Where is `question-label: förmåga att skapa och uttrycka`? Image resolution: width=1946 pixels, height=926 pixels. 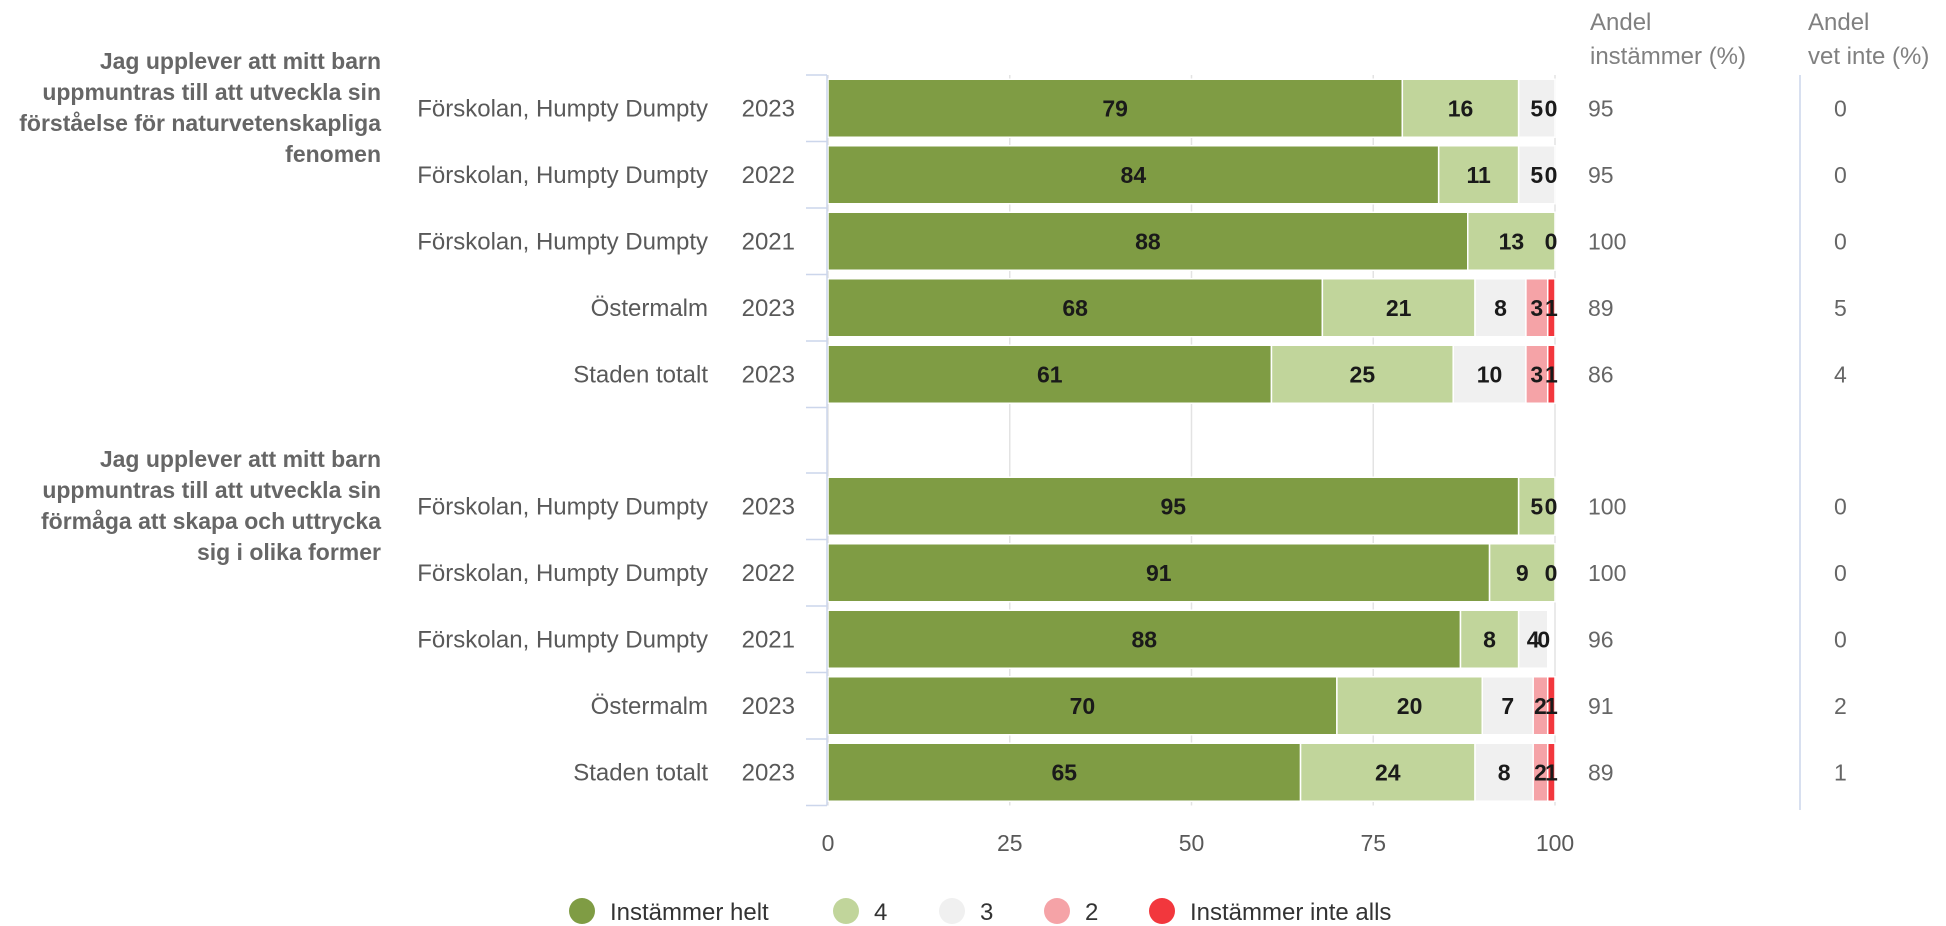
question-label: förmåga att skapa och uttrycka is located at coordinates (211, 521).